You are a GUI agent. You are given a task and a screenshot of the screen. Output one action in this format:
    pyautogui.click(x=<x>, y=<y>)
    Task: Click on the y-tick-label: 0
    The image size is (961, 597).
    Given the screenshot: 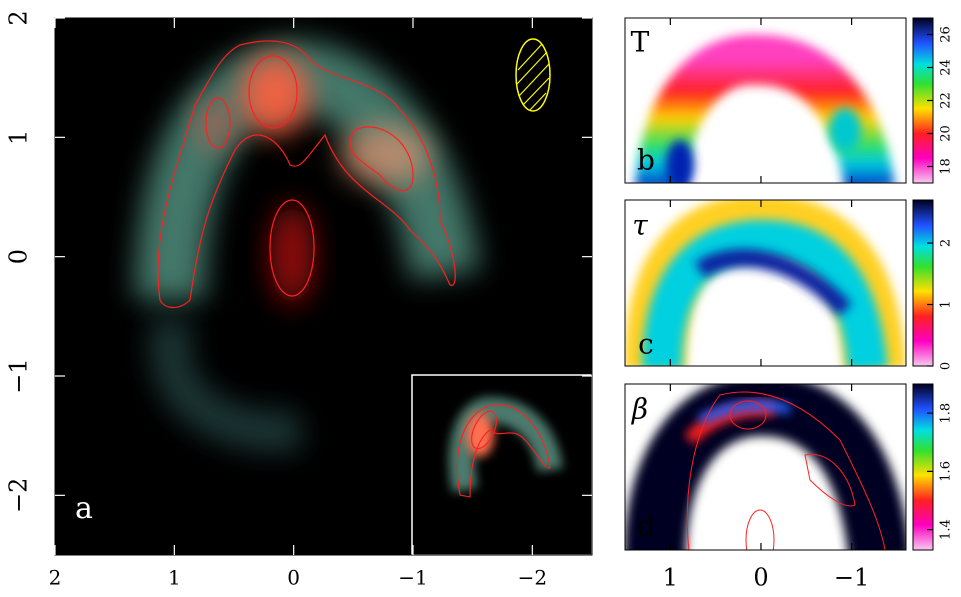 What is the action you would take?
    pyautogui.click(x=19, y=256)
    